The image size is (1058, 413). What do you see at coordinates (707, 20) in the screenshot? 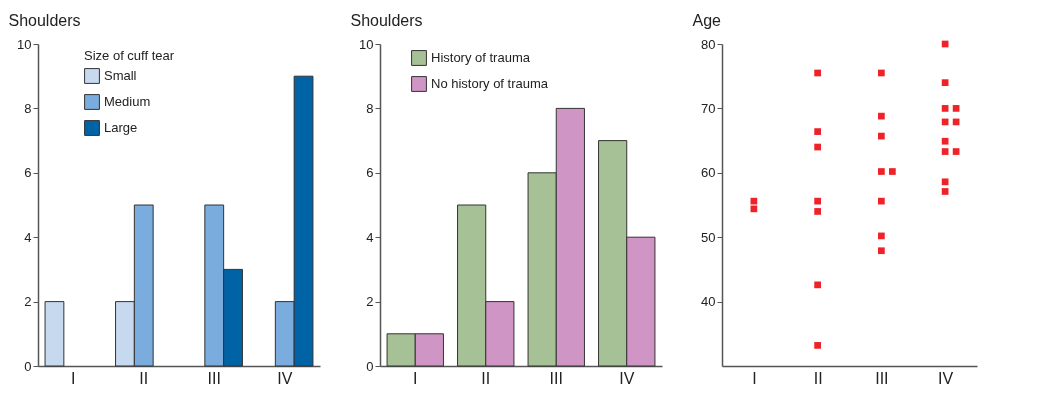
I see `y-axis-title: Age` at bounding box center [707, 20].